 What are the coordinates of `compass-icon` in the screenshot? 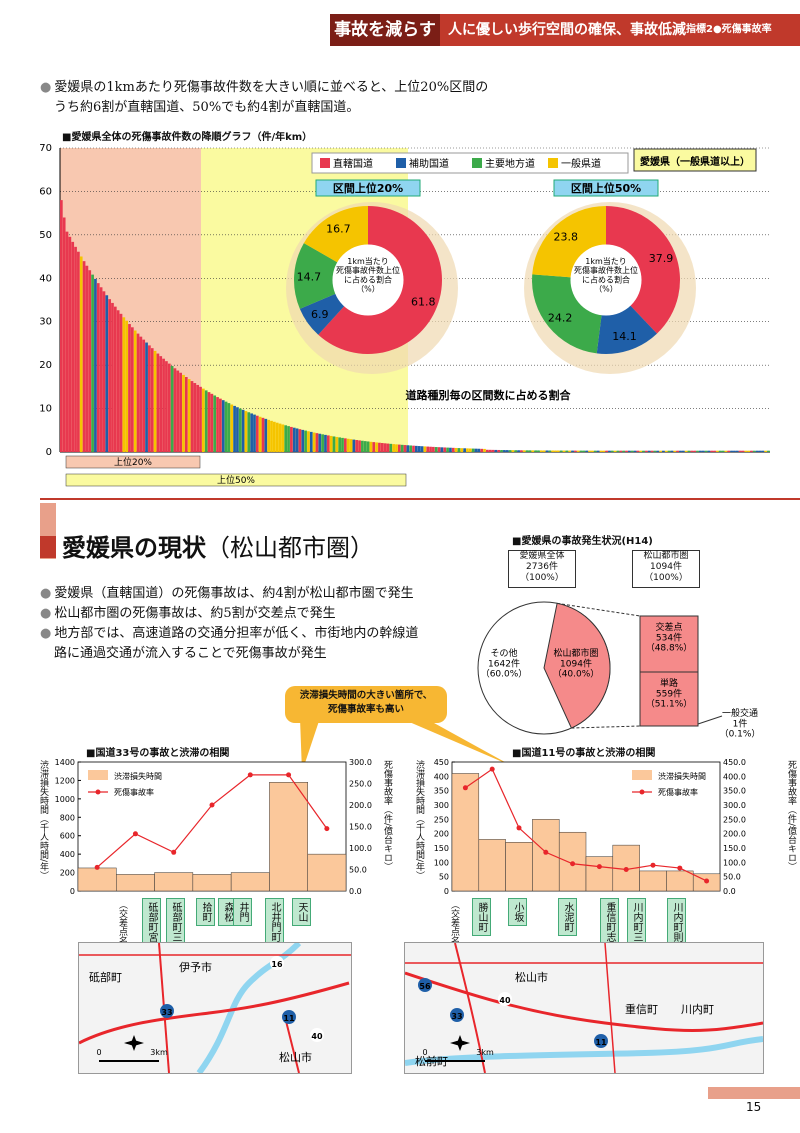 It's located at (460, 1043).